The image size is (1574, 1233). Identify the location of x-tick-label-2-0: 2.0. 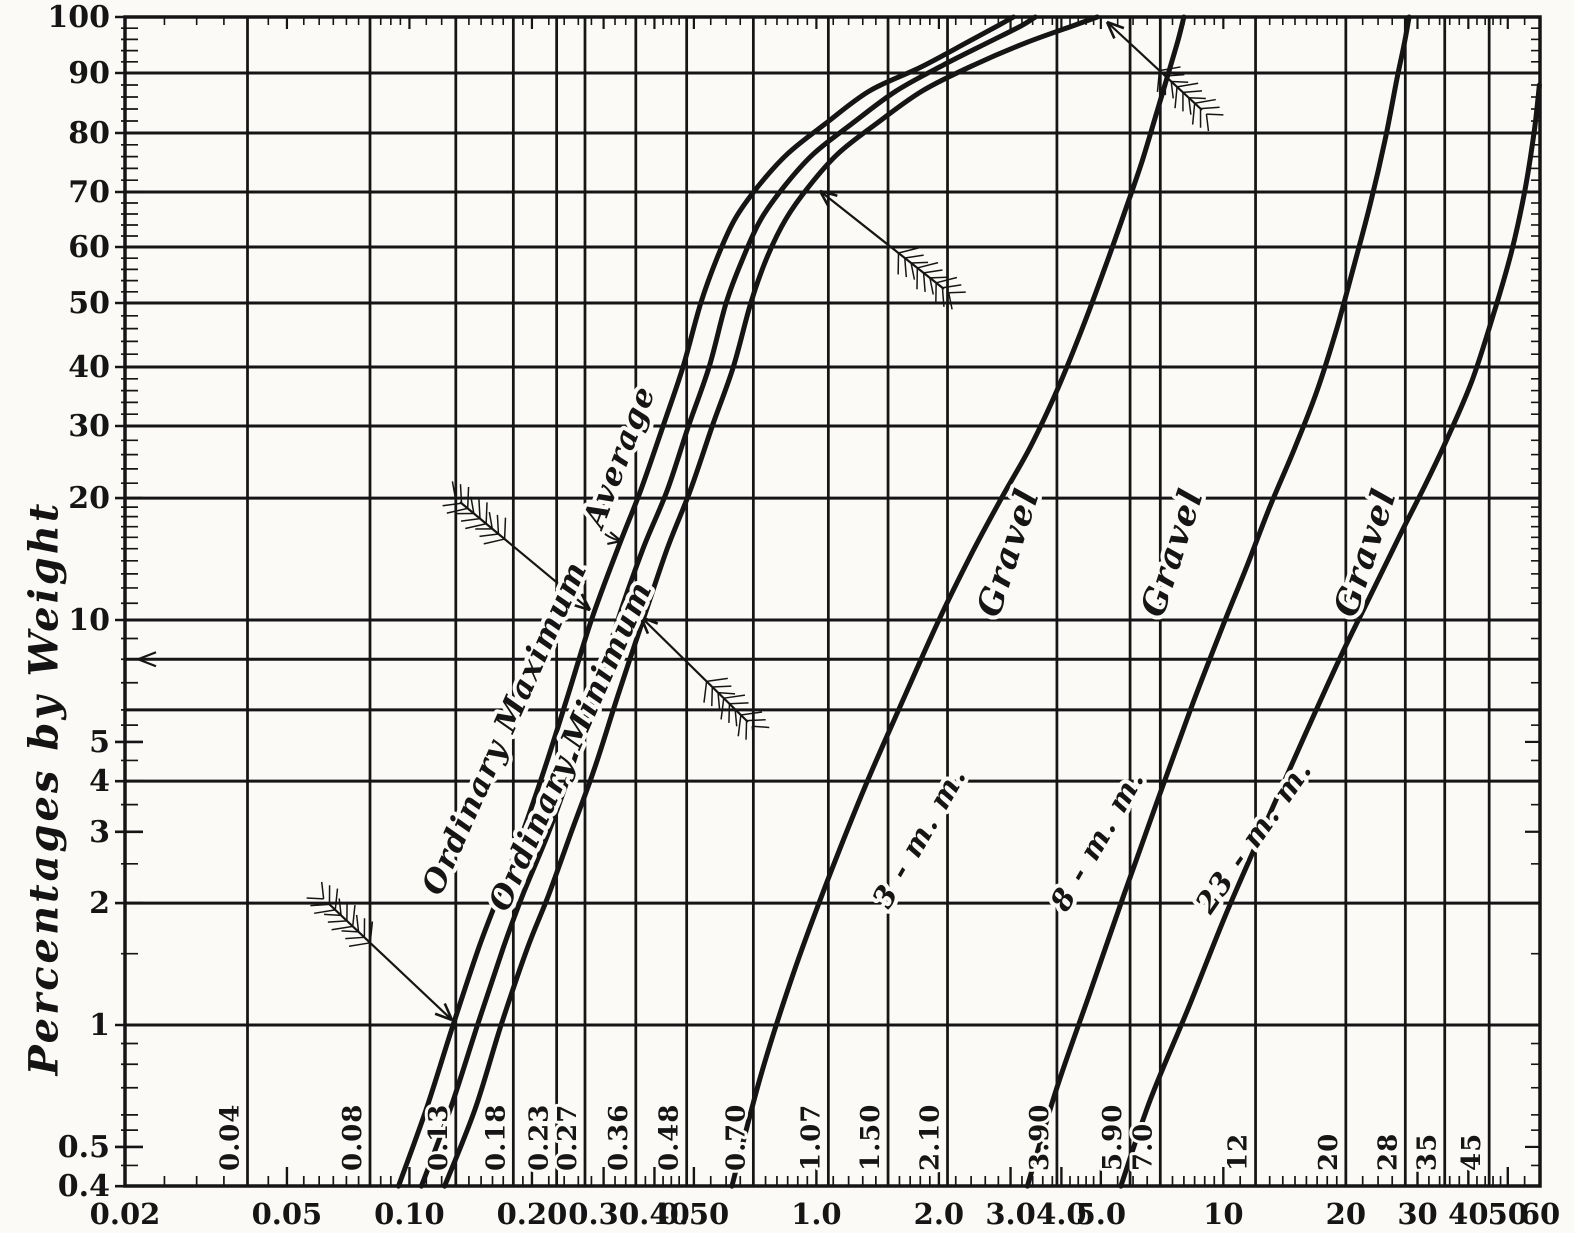
(939, 1214).